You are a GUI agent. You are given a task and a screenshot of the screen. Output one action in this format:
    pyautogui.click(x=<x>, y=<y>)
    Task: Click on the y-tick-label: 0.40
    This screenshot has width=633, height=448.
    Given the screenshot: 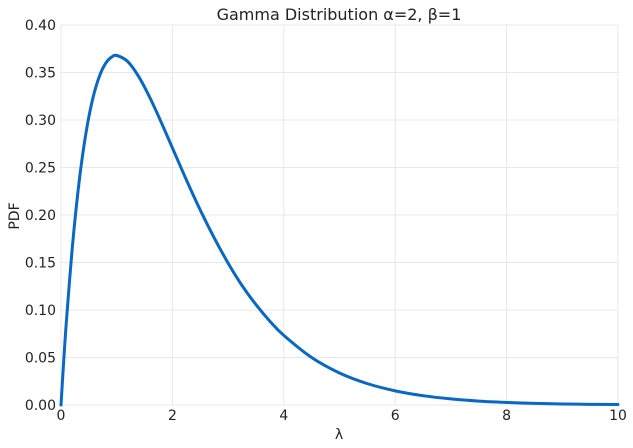 What is the action you would take?
    pyautogui.click(x=40, y=26)
    